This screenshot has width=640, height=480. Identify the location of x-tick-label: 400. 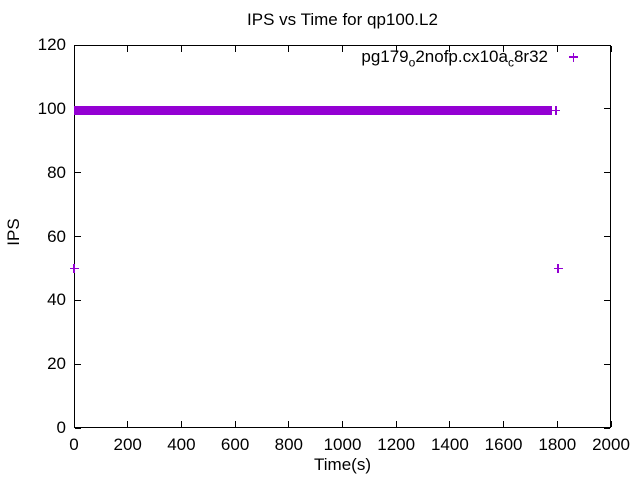
(181, 444).